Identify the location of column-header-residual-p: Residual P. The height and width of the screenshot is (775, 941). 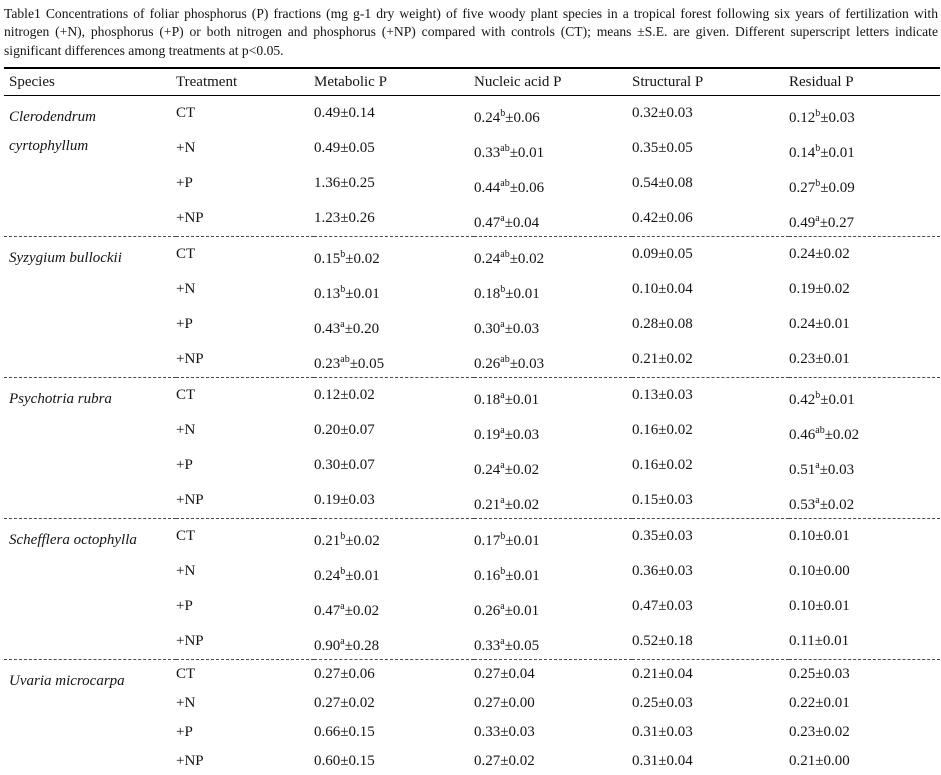
(864, 82).